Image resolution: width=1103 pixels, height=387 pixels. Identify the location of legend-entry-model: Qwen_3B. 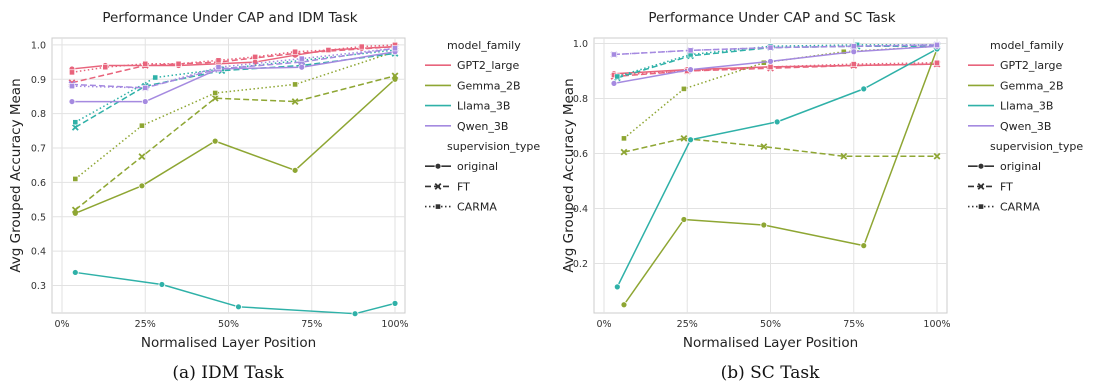
(1025, 126).